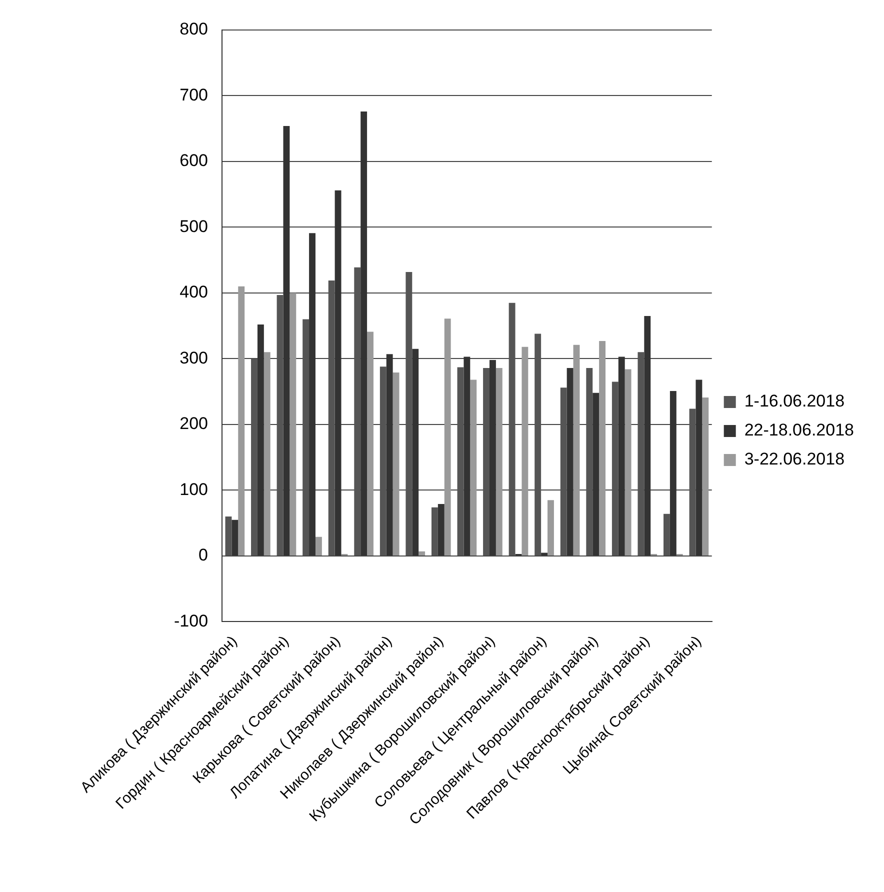 The width and height of the screenshot is (884, 892). I want to click on y-tick-label: -100, so click(191, 620).